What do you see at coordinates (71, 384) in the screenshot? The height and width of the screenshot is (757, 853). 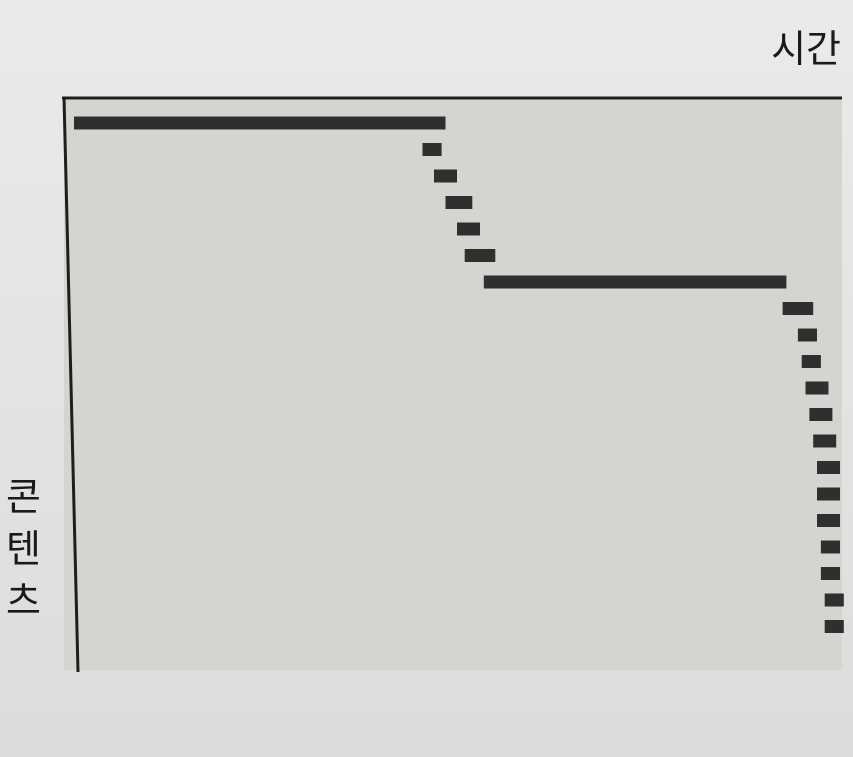 I see `left-axis-line` at bounding box center [71, 384].